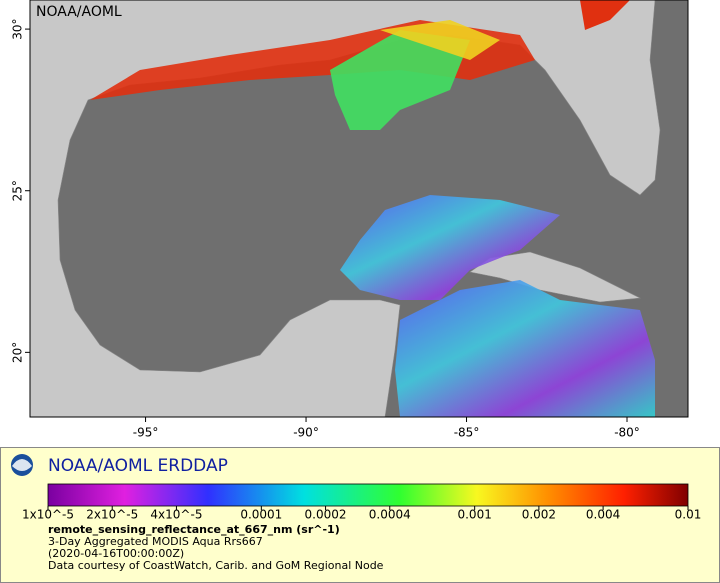 The height and width of the screenshot is (583, 720). I want to click on colorbar-tick-label: 0.002, so click(539, 515).